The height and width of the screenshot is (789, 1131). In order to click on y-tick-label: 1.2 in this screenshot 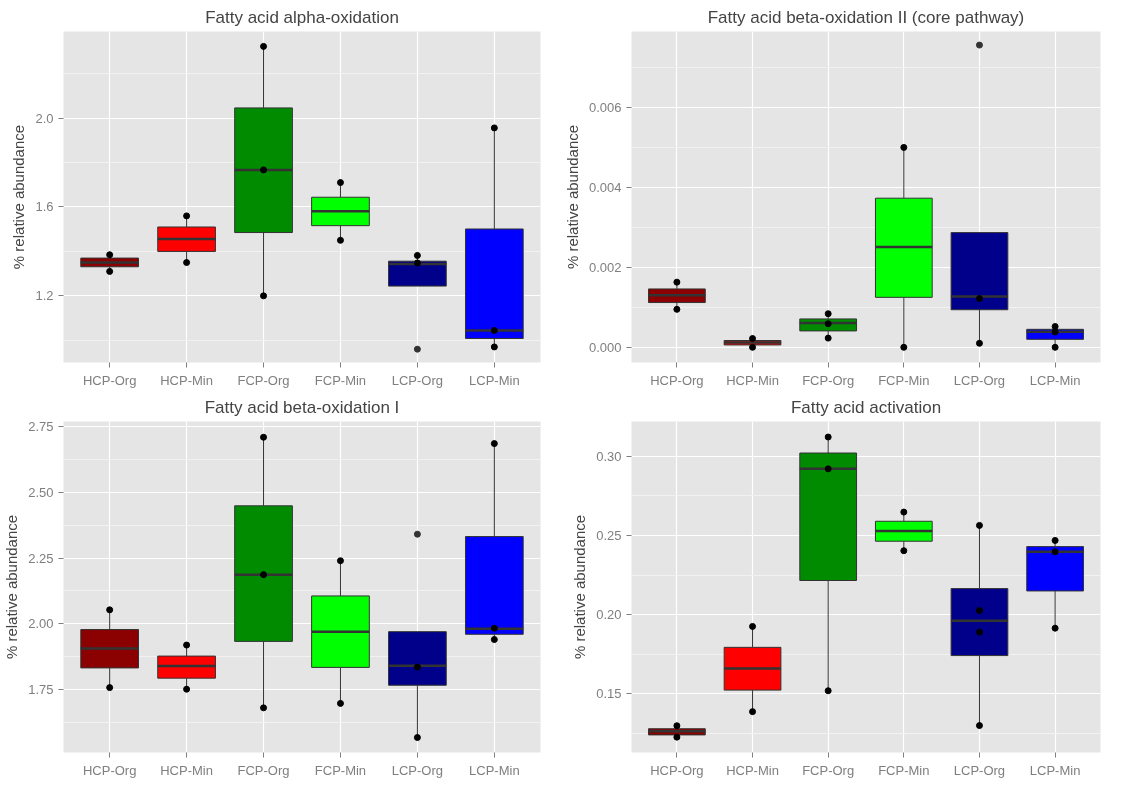, I will do `click(44, 296)`.